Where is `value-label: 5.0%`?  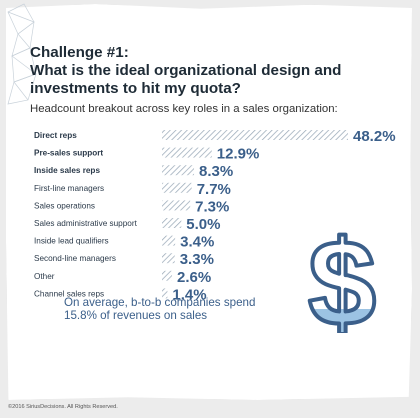
value-label: 5.0% is located at coordinates (203, 224).